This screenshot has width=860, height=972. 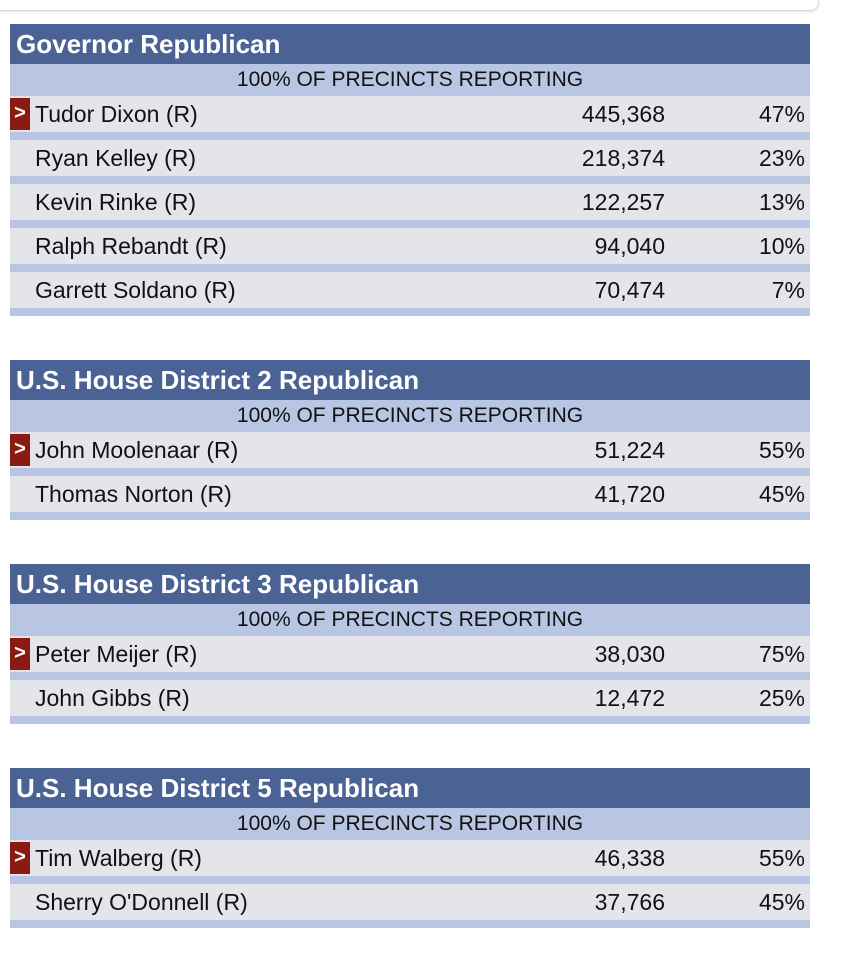 What do you see at coordinates (112, 698) in the screenshot?
I see `candidate-name: John Gibbs (R)` at bounding box center [112, 698].